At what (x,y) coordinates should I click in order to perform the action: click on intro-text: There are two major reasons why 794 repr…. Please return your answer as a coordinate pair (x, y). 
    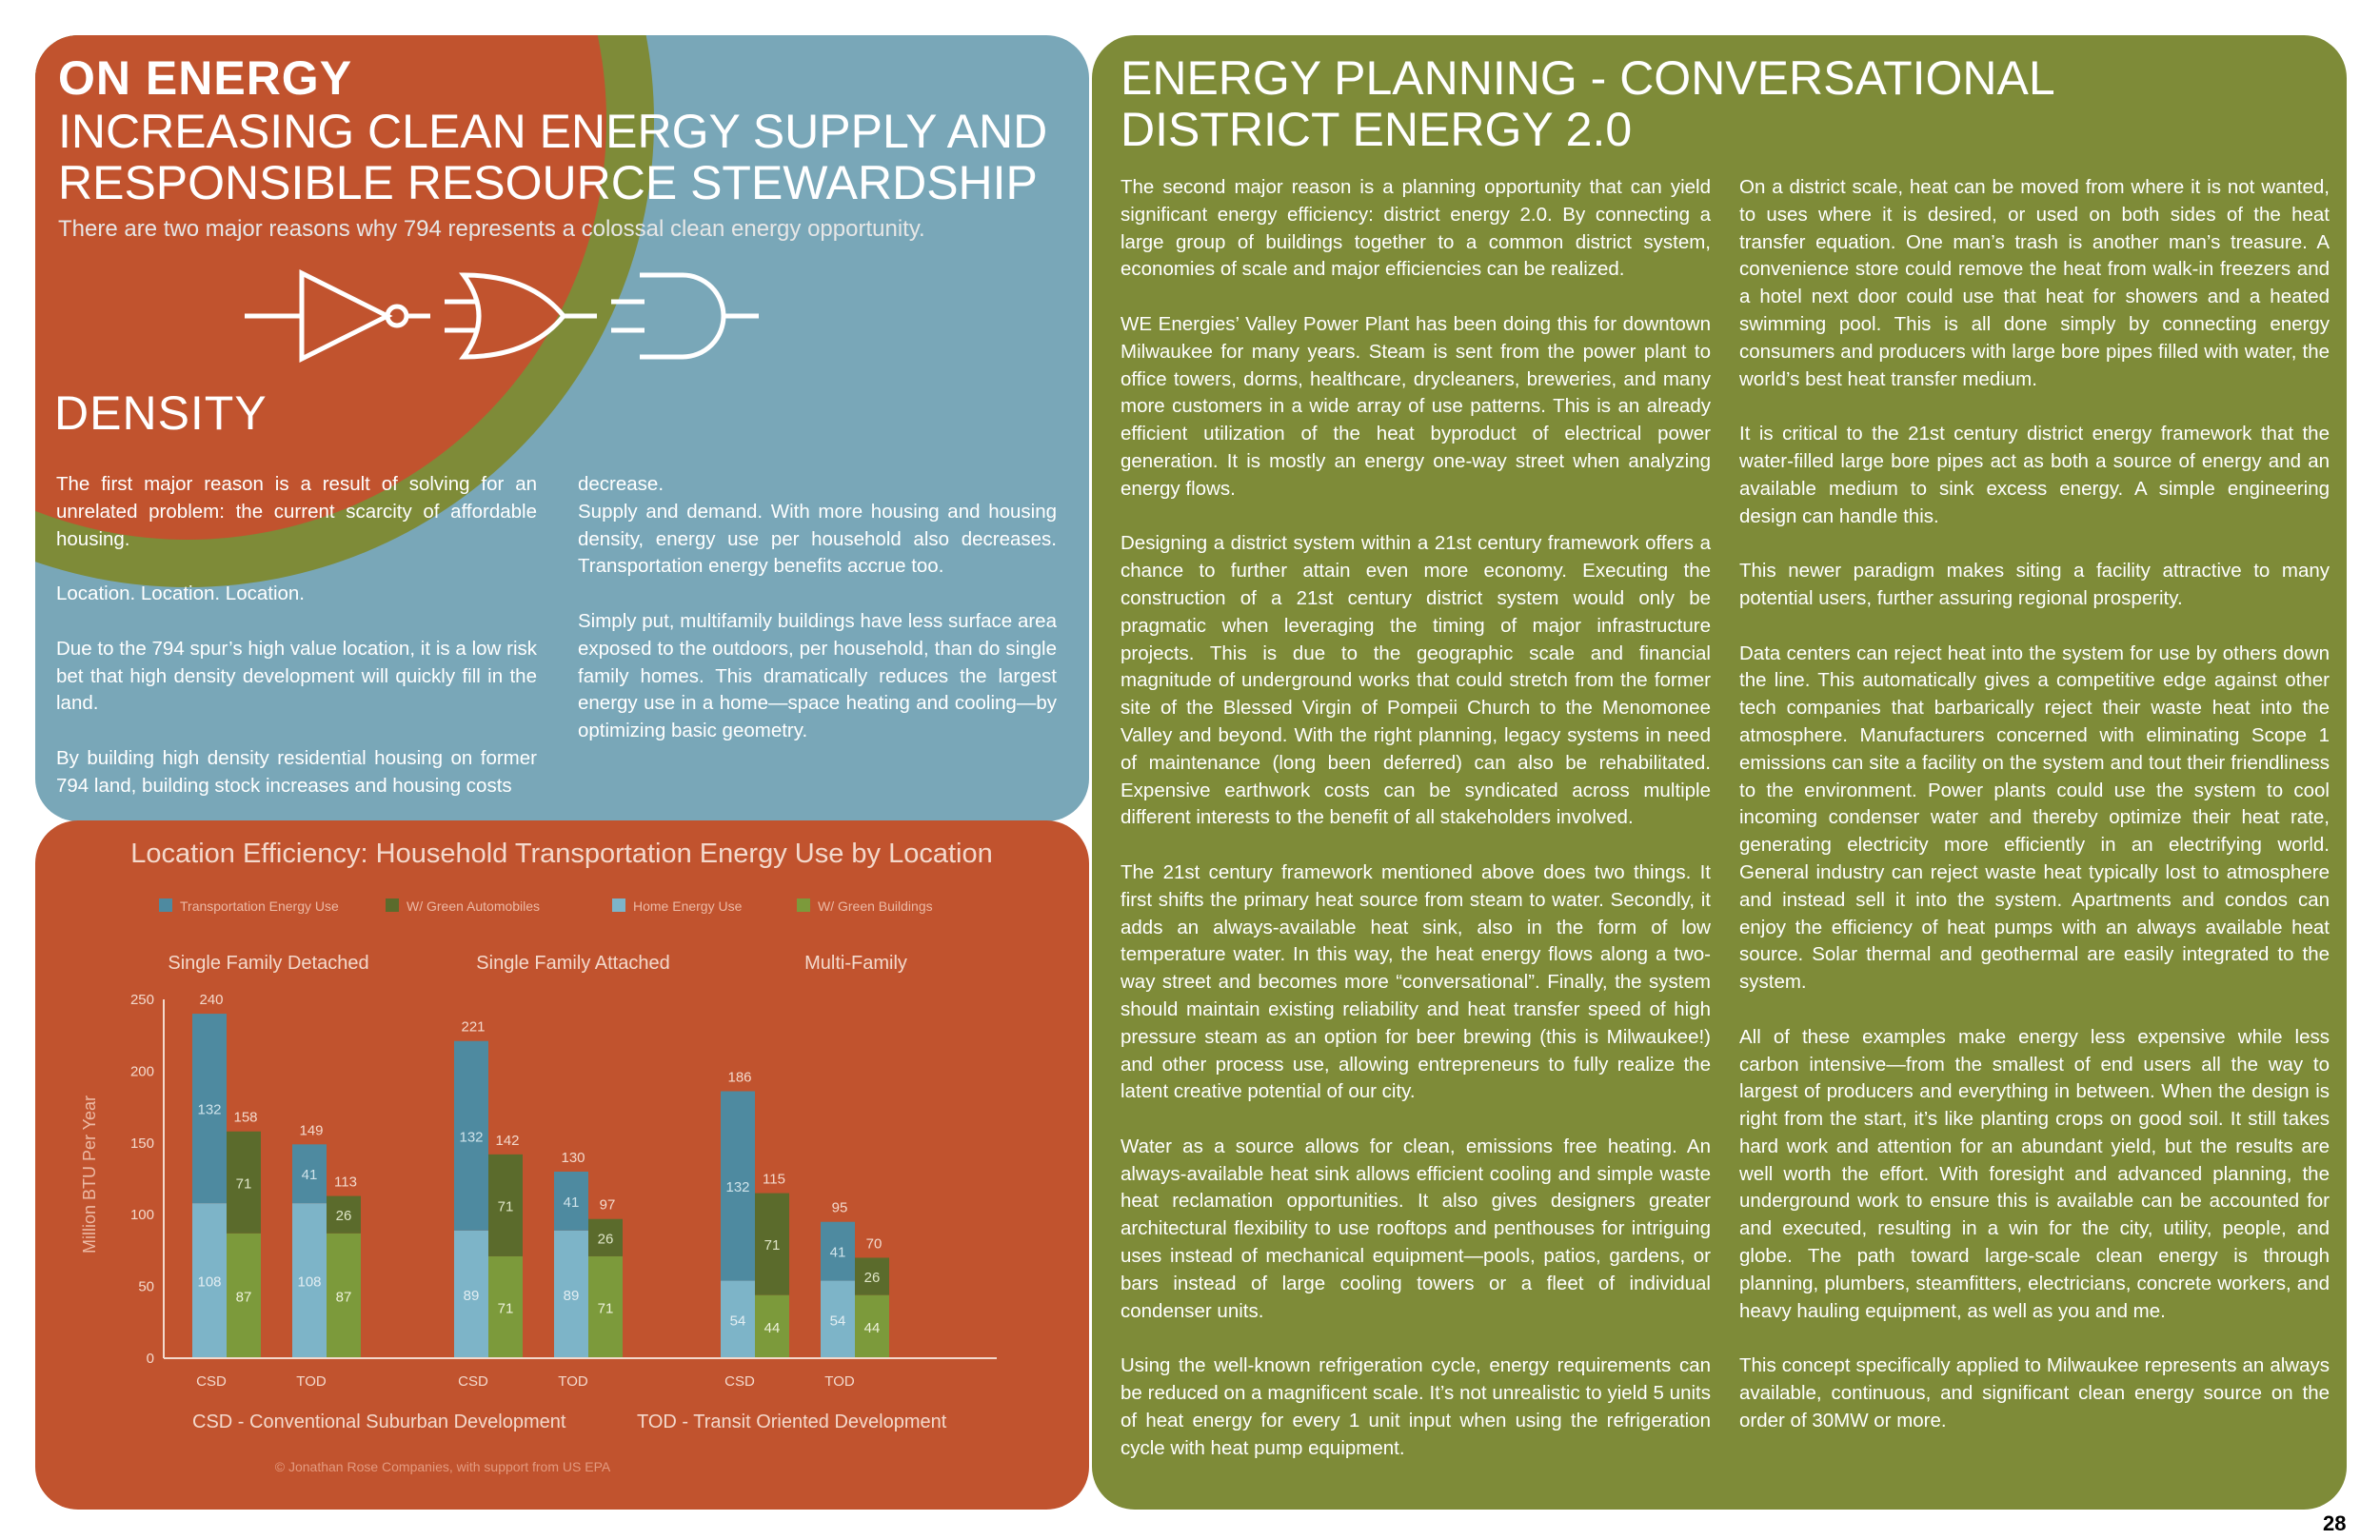
    Looking at the image, I should click on (491, 229).